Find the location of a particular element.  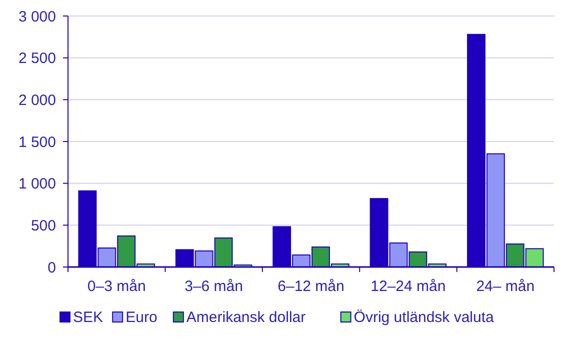

legend-label: SEK is located at coordinates (88, 317).